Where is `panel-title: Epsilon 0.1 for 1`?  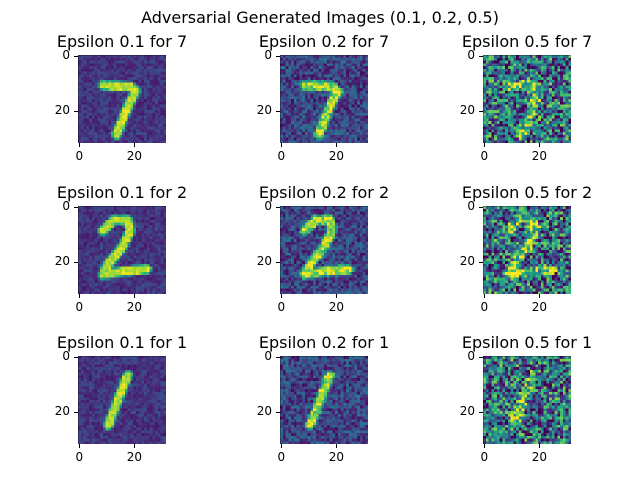
panel-title: Epsilon 0.1 for 1 is located at coordinates (122, 342).